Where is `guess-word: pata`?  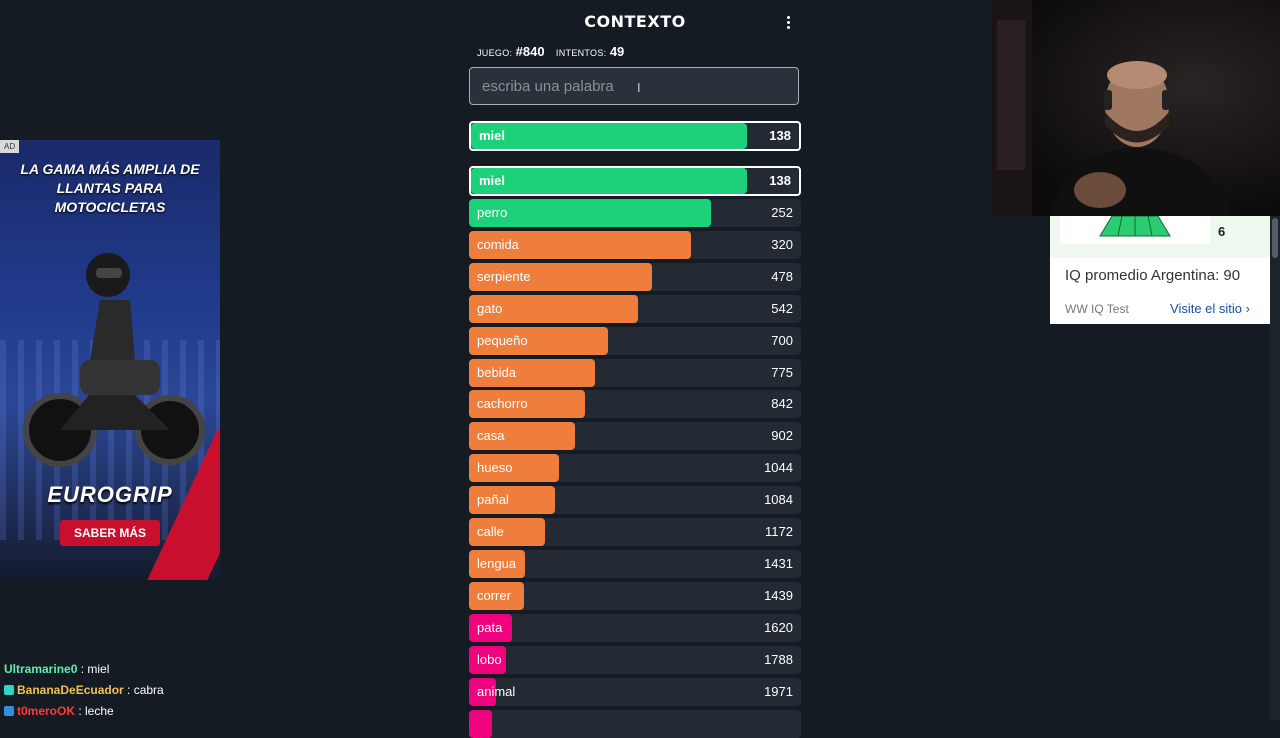
guess-word: pata is located at coordinates (490, 627).